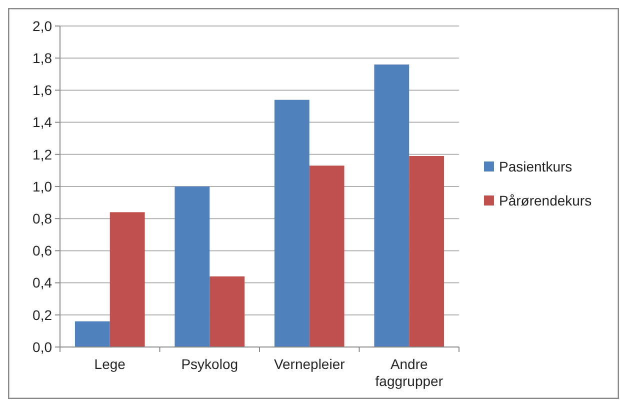 This screenshot has height=407, width=627. What do you see at coordinates (409, 372) in the screenshot?
I see `x-tick-label: Andre faggrupper` at bounding box center [409, 372].